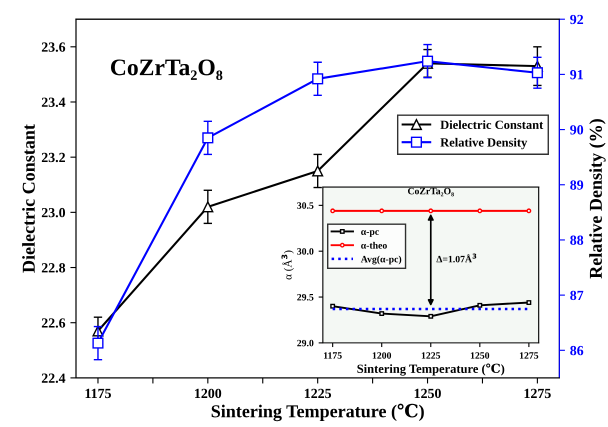 This screenshot has height=427, width=608. Describe the element at coordinates (305, 205) in the screenshot. I see `y-tick-label: 30.5` at that location.